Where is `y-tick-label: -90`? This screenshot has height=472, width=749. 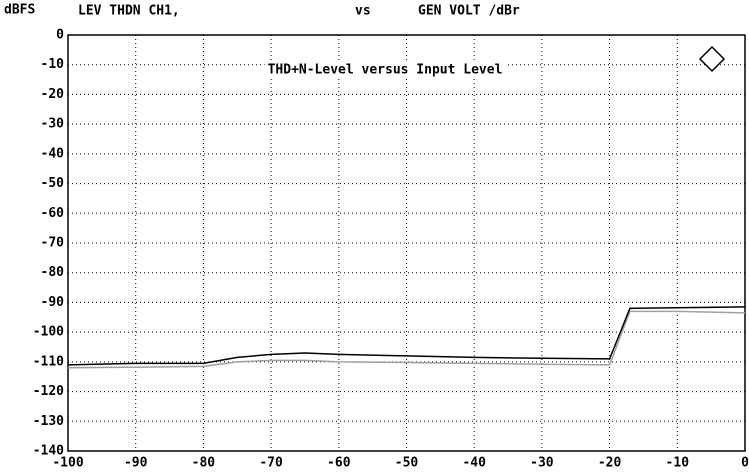 y-tick-label: -90 is located at coordinates (53, 302).